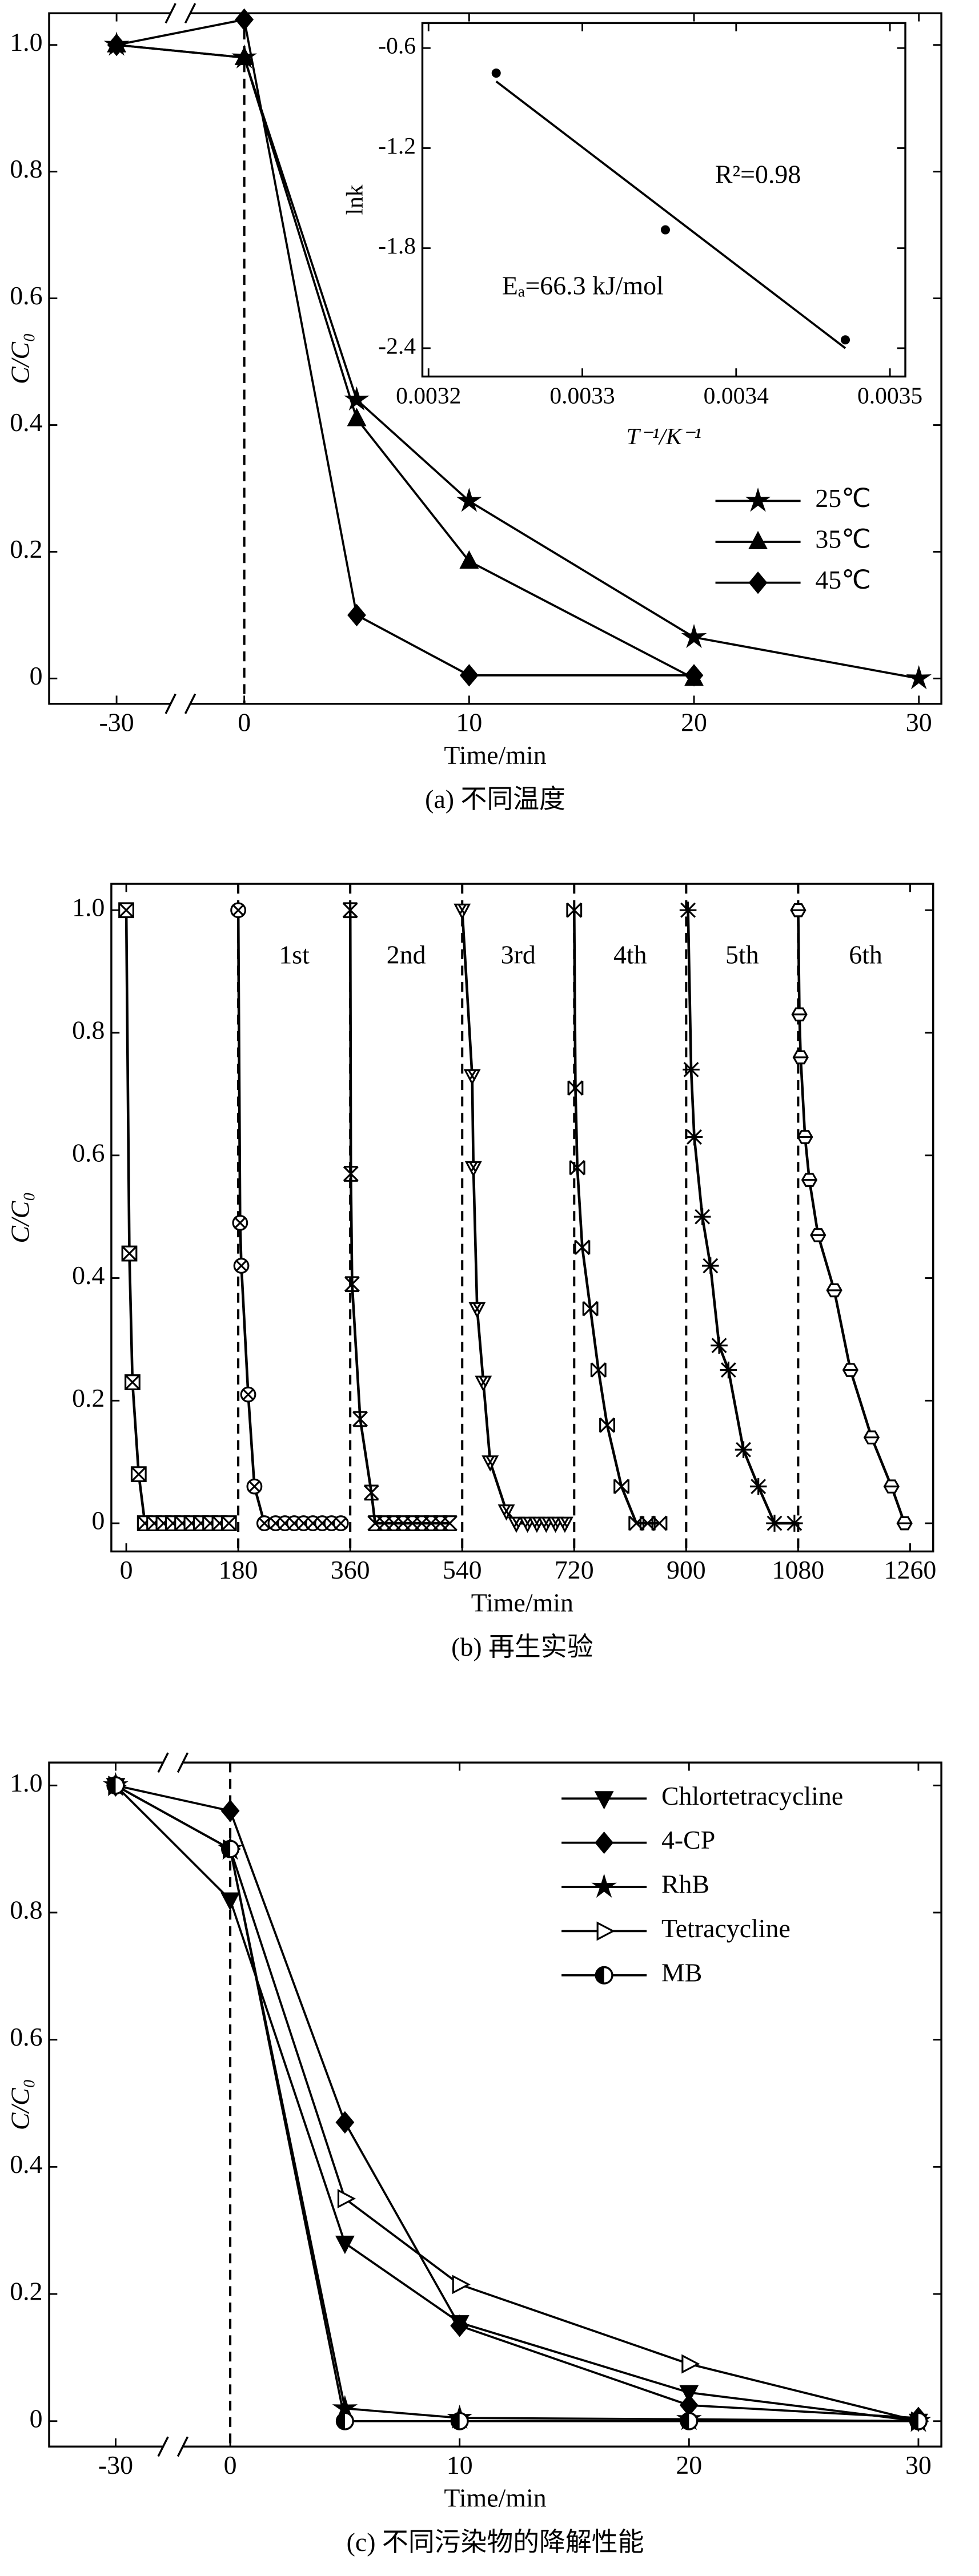  I want to click on cycle-label: 3rd, so click(518, 954).